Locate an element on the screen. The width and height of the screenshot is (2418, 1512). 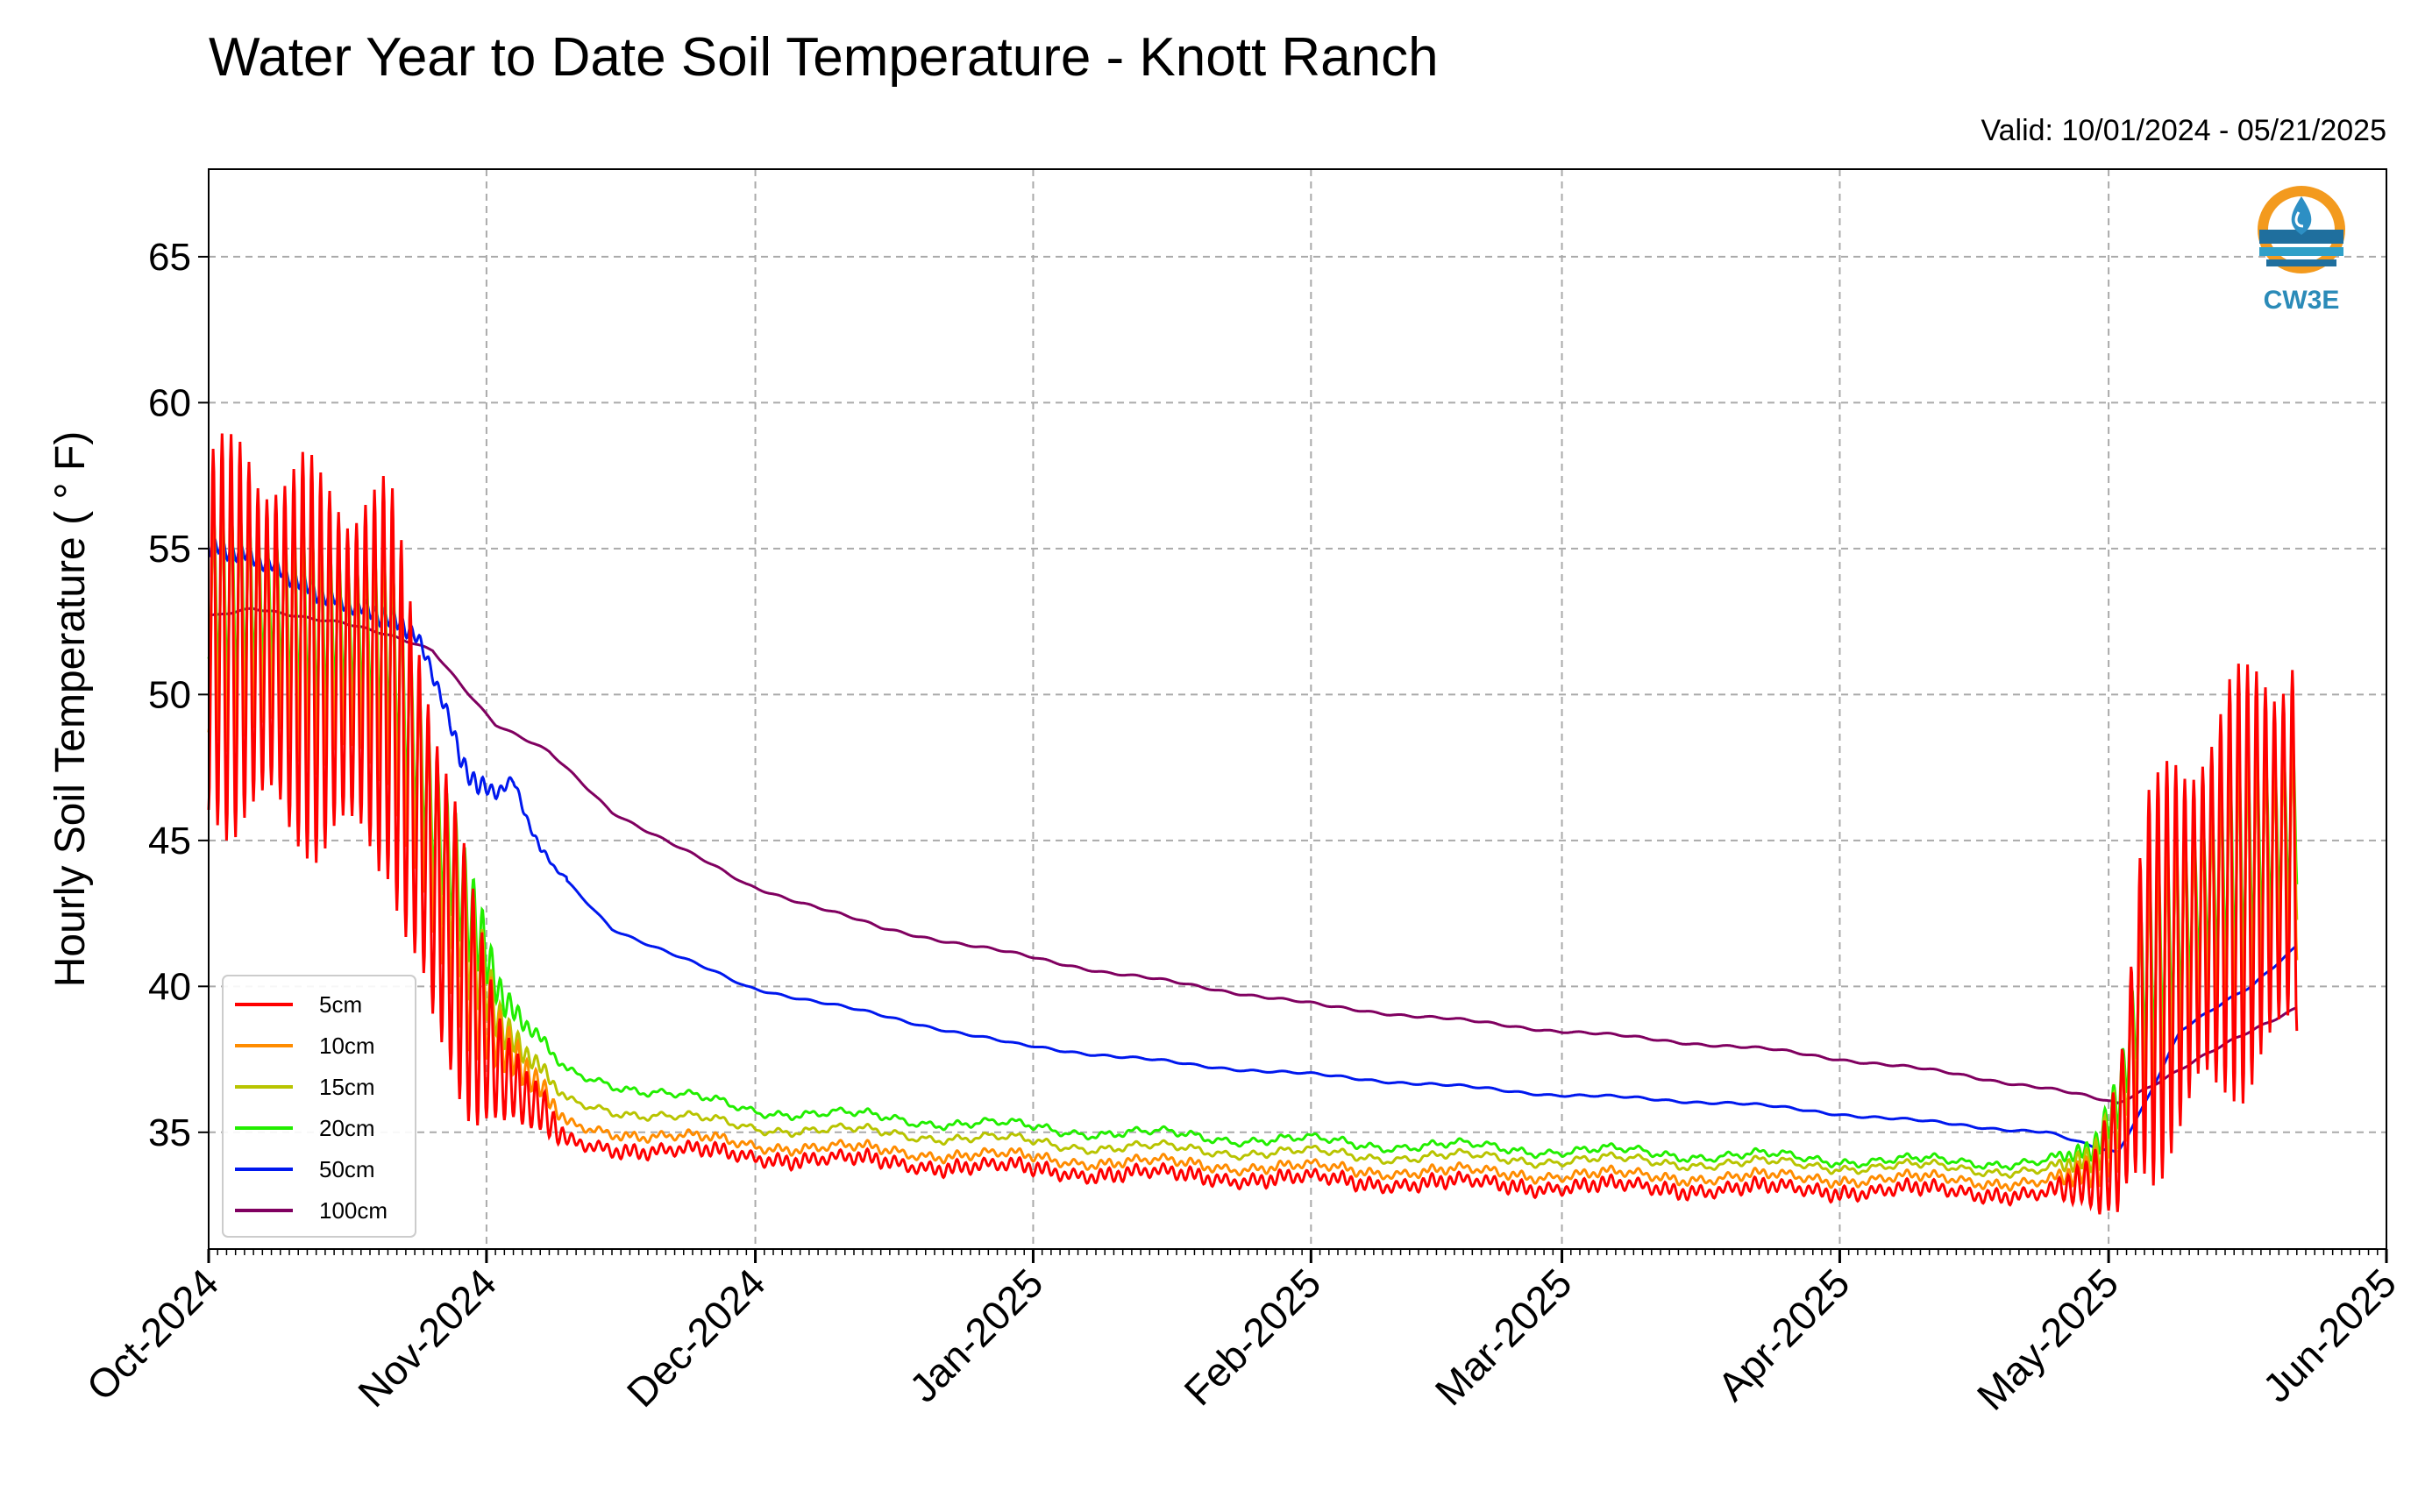
legend-label-15cm: 15cm is located at coordinates (347, 1087).